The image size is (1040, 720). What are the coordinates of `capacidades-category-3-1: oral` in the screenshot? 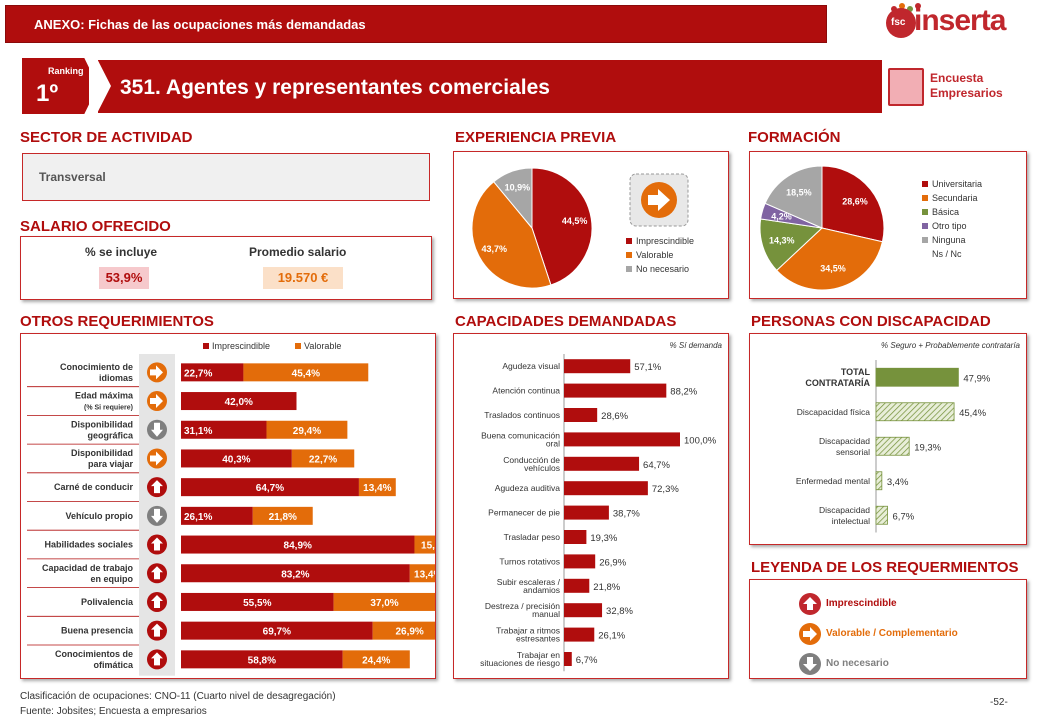 It's located at (553, 443).